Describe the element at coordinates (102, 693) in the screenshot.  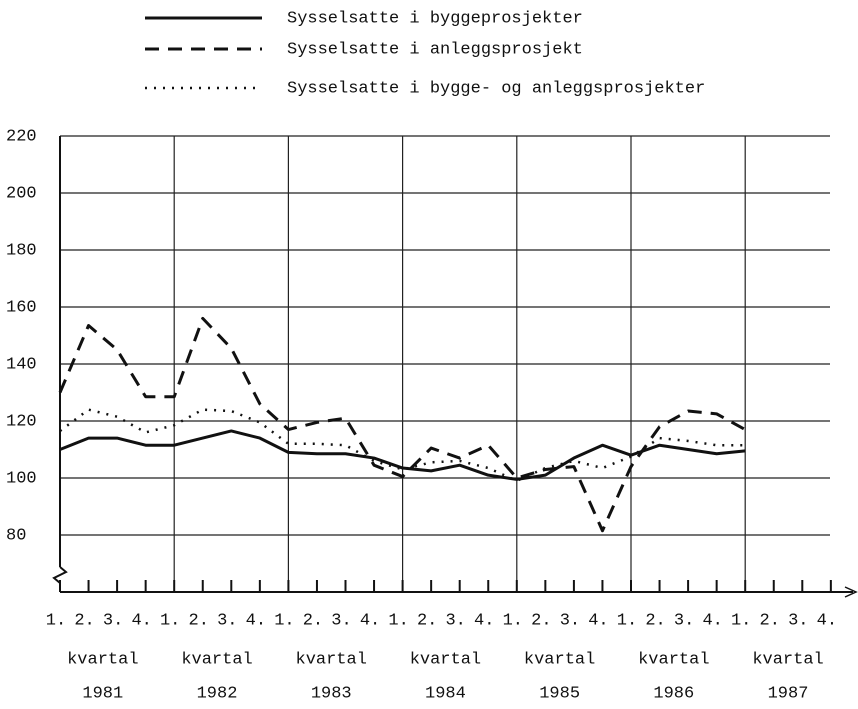
I see `year-label: 1981` at that location.